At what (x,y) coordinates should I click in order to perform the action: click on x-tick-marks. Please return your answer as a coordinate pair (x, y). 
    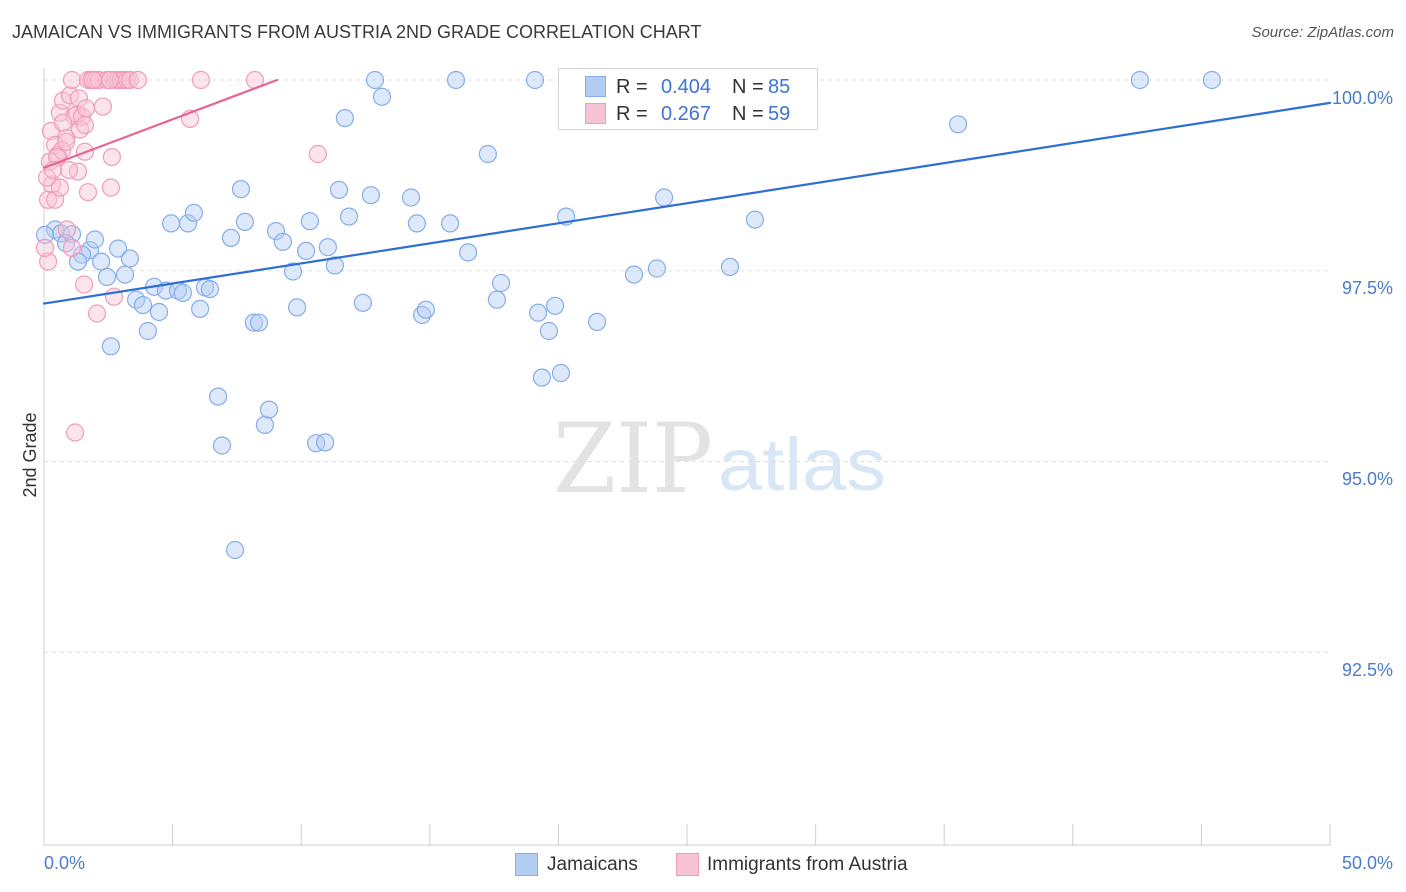
    Looking at the image, I should click on (687, 835).